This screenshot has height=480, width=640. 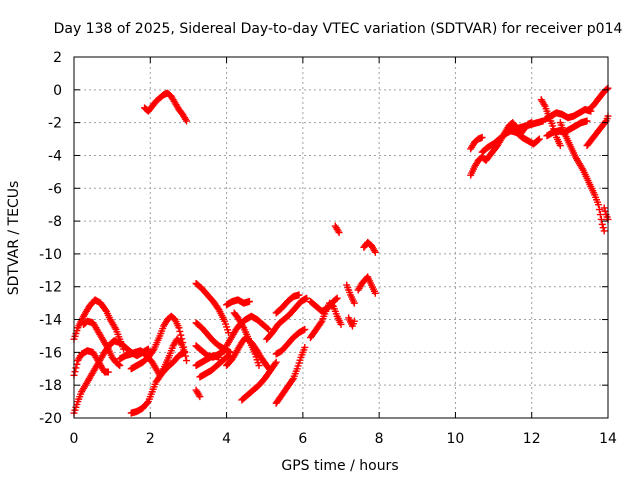 What do you see at coordinates (50, 238) in the screenshot?
I see `y-tick-labels: -20-18-16-14-12-10-8-6-4-202` at bounding box center [50, 238].